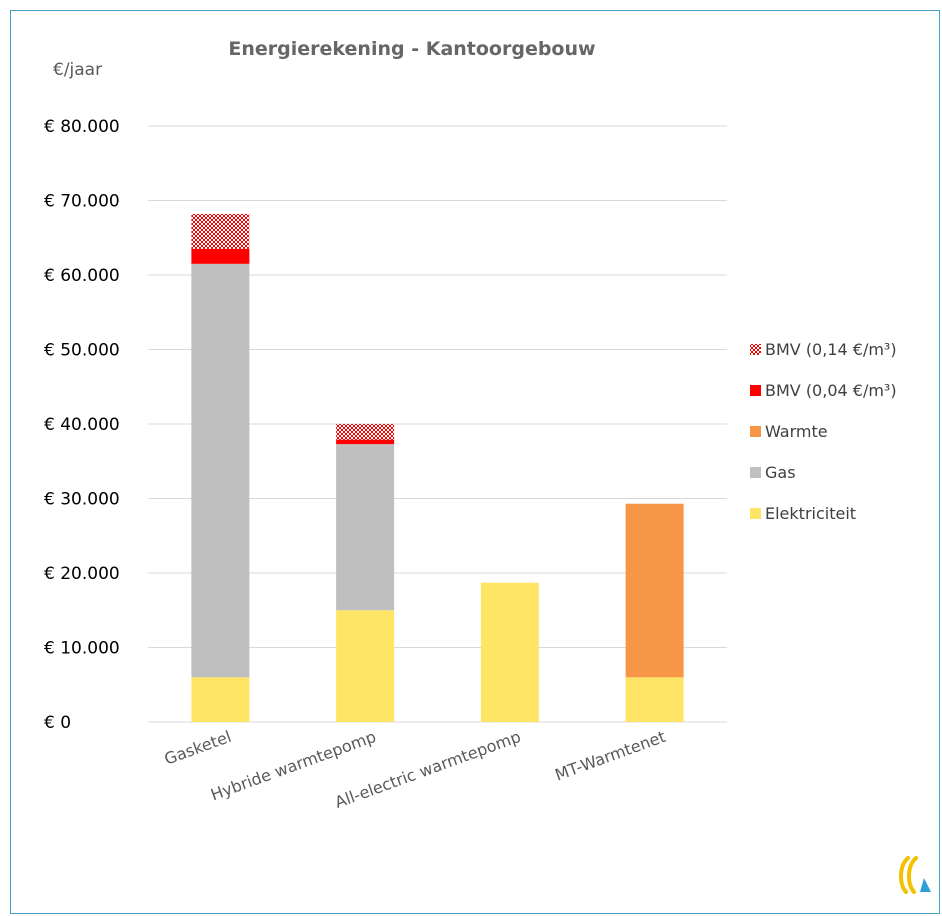 The height and width of the screenshot is (916, 942). Describe the element at coordinates (915, 875) in the screenshot. I see `brand-logo-icon` at that location.